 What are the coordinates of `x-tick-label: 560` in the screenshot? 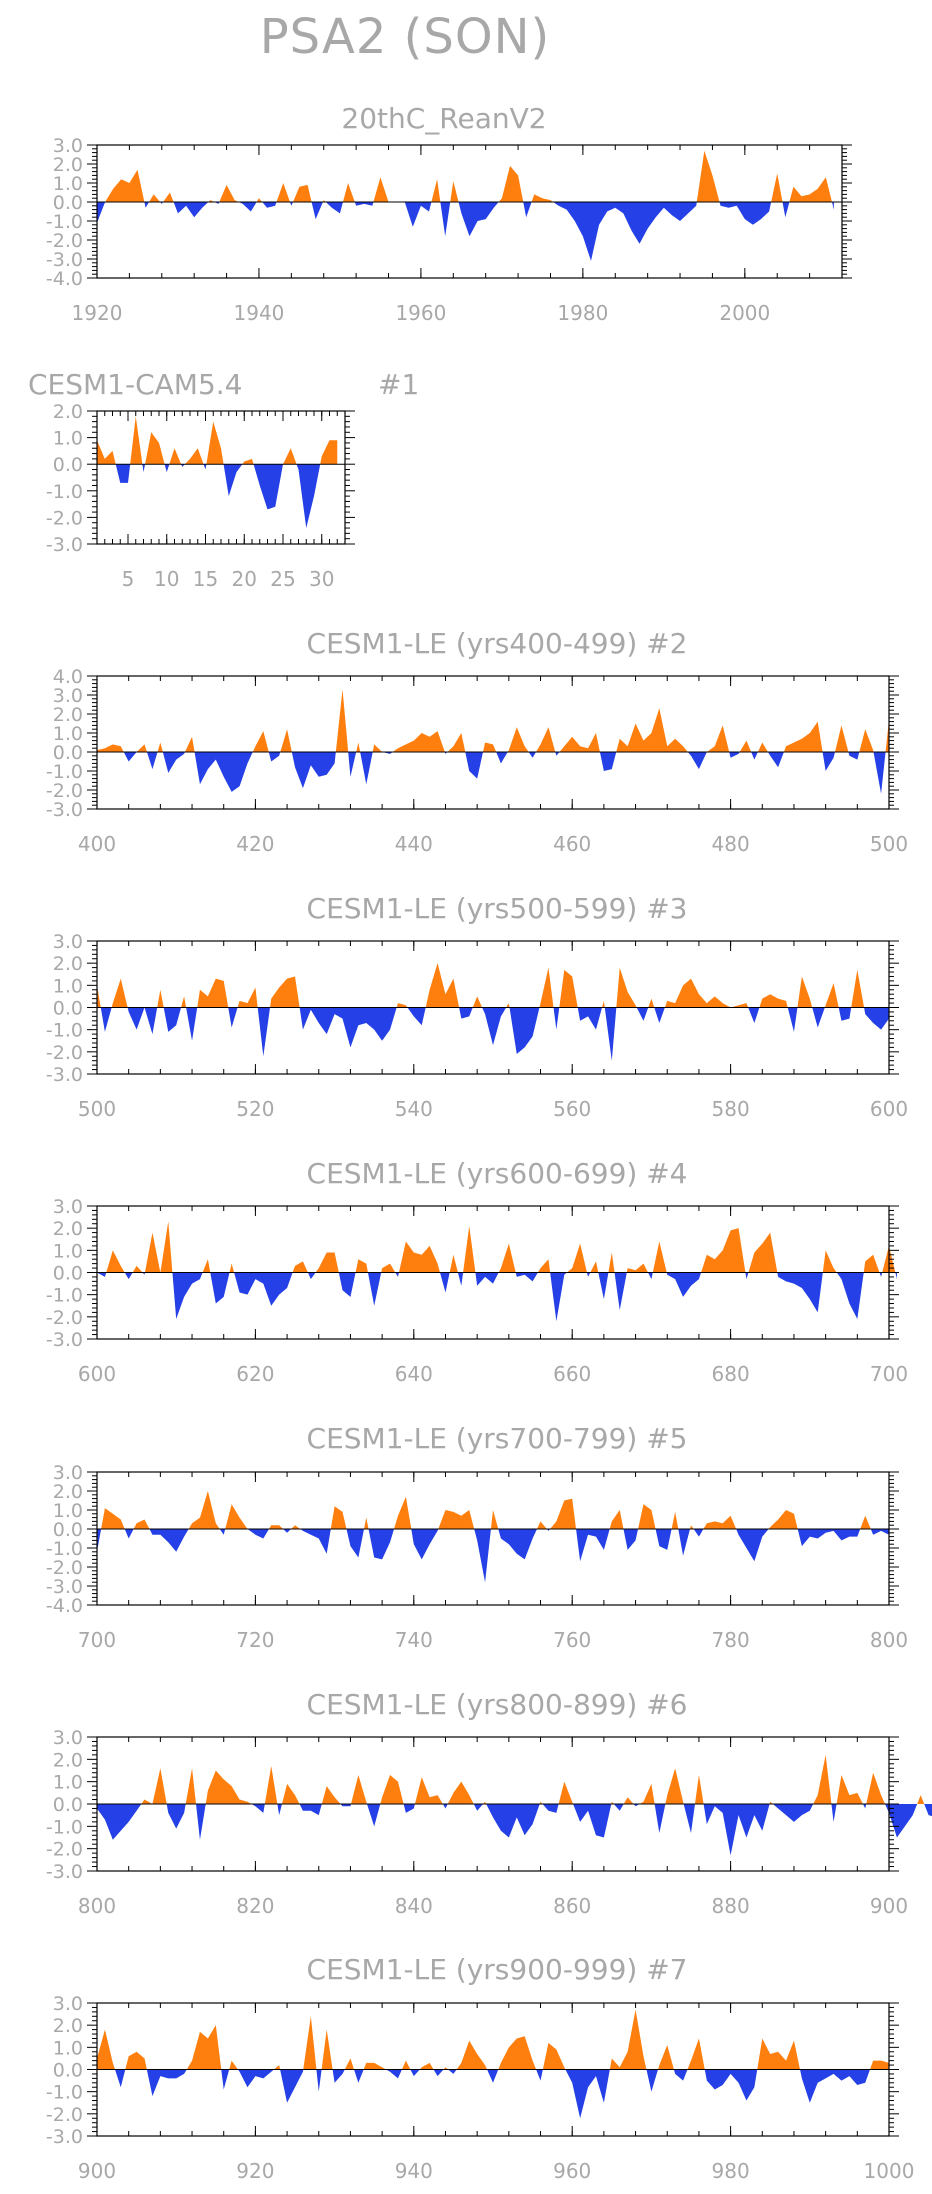 It's located at (572, 1109).